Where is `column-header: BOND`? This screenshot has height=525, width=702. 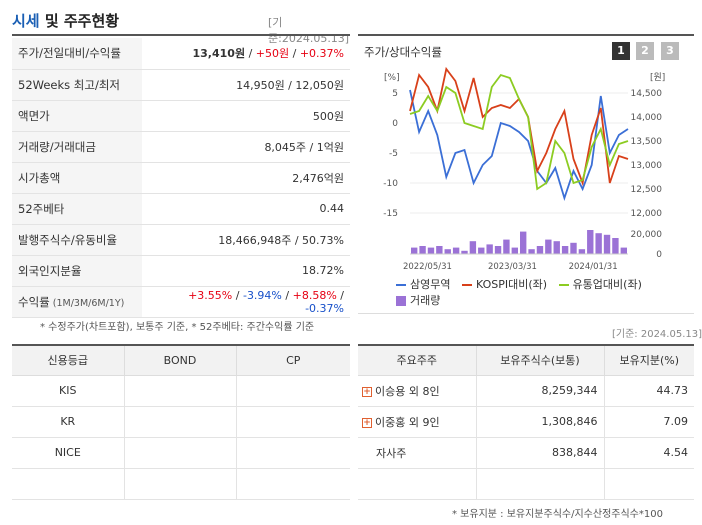
column-header: BOND is located at coordinates (180, 361).